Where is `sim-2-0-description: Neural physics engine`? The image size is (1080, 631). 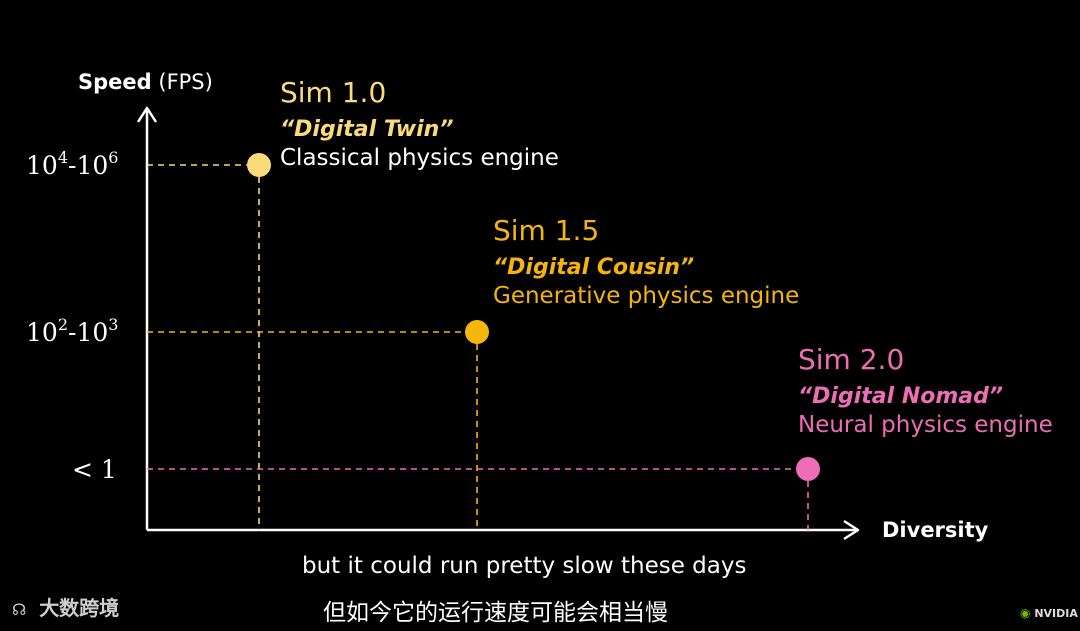
sim-2-0-description: Neural physics engine is located at coordinates (925, 425).